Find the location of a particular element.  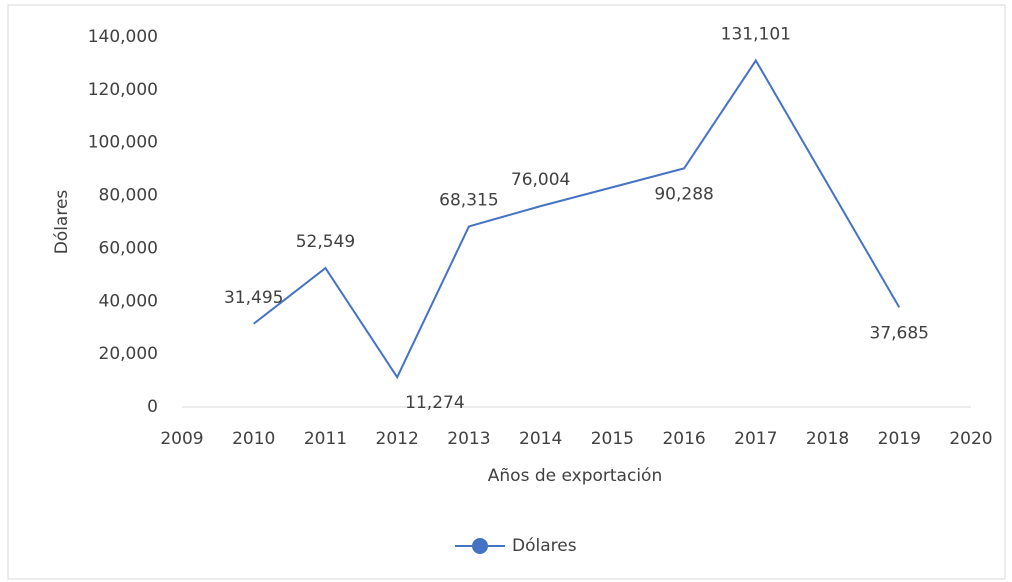

data-label: 37,685 is located at coordinates (899, 333).